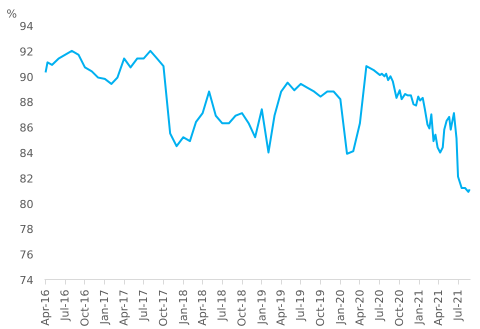 This screenshot has height=329, width=480. What do you see at coordinates (27, 153) in the screenshot?
I see `y-tick-label: 84` at bounding box center [27, 153].